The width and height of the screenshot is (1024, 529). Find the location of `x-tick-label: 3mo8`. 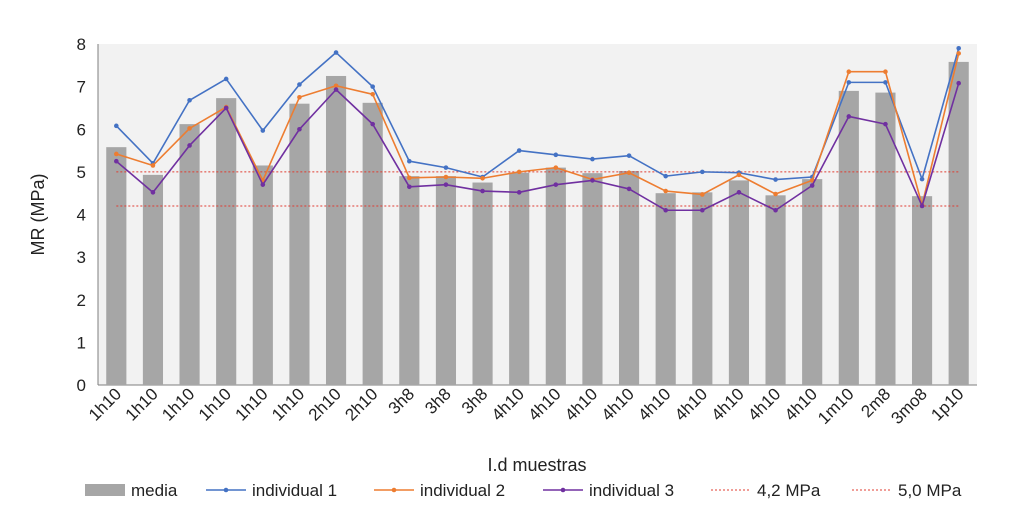

x-tick-label: 3mo8 is located at coordinates (909, 406).